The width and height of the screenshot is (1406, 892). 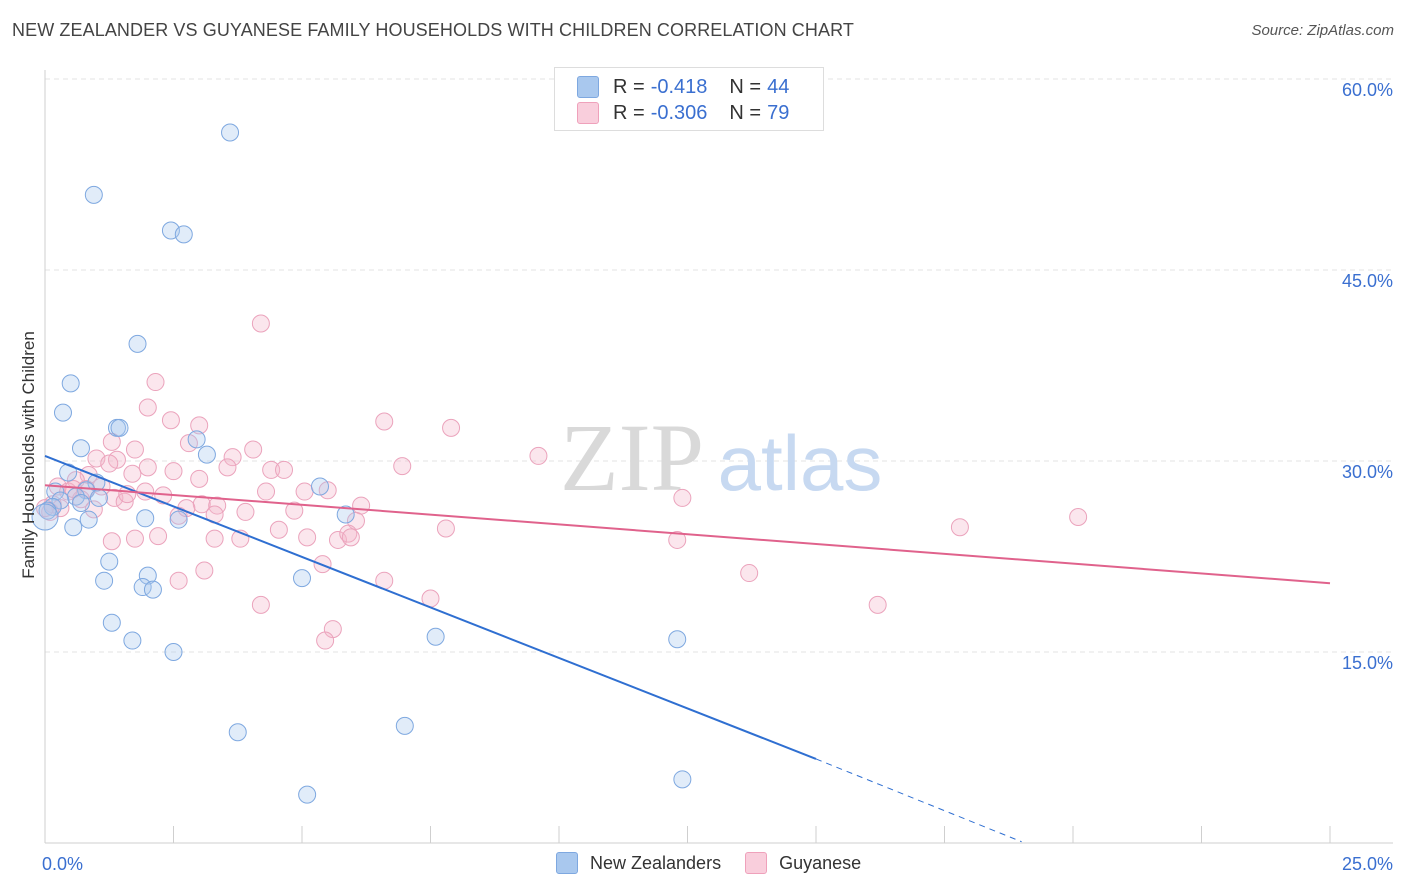 What do you see at coordinates (1367, 472) in the screenshot?
I see `y-tick-label: 30.0%` at bounding box center [1367, 472].